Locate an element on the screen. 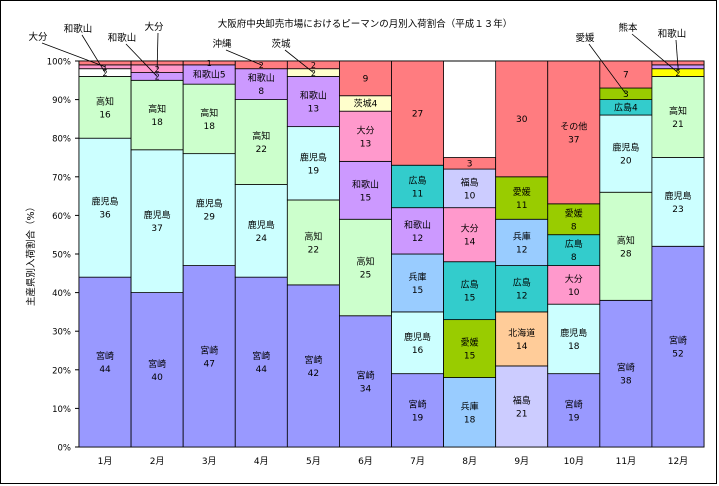  segment-value-label: 42 is located at coordinates (313, 374).